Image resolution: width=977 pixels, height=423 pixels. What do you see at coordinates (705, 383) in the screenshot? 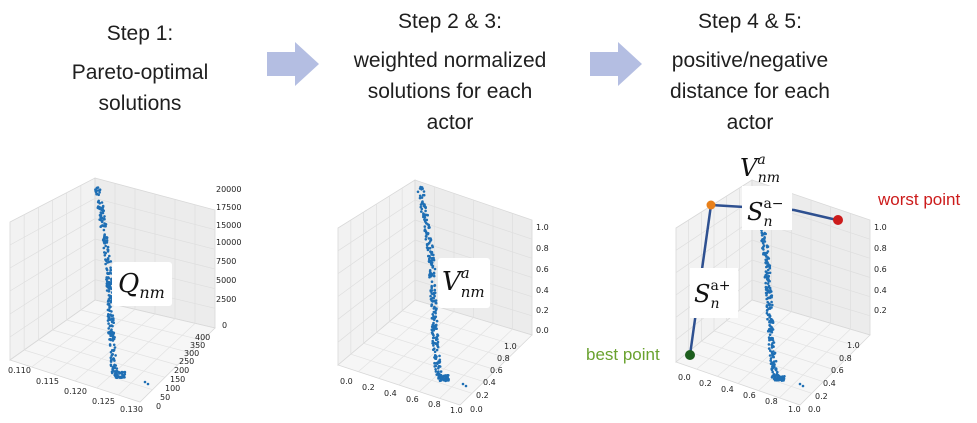
I see `x-tick: 0.2` at bounding box center [705, 383].